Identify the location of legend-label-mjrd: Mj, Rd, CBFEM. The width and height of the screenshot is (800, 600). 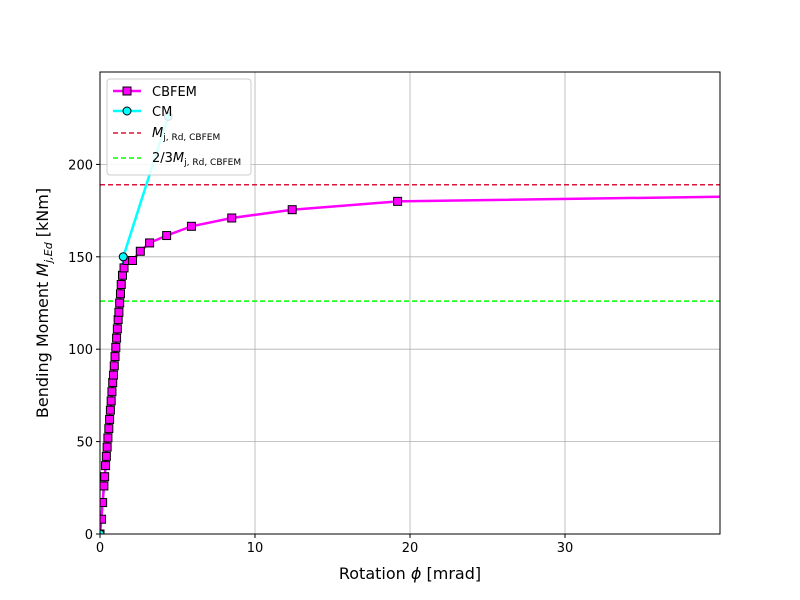
(186, 134).